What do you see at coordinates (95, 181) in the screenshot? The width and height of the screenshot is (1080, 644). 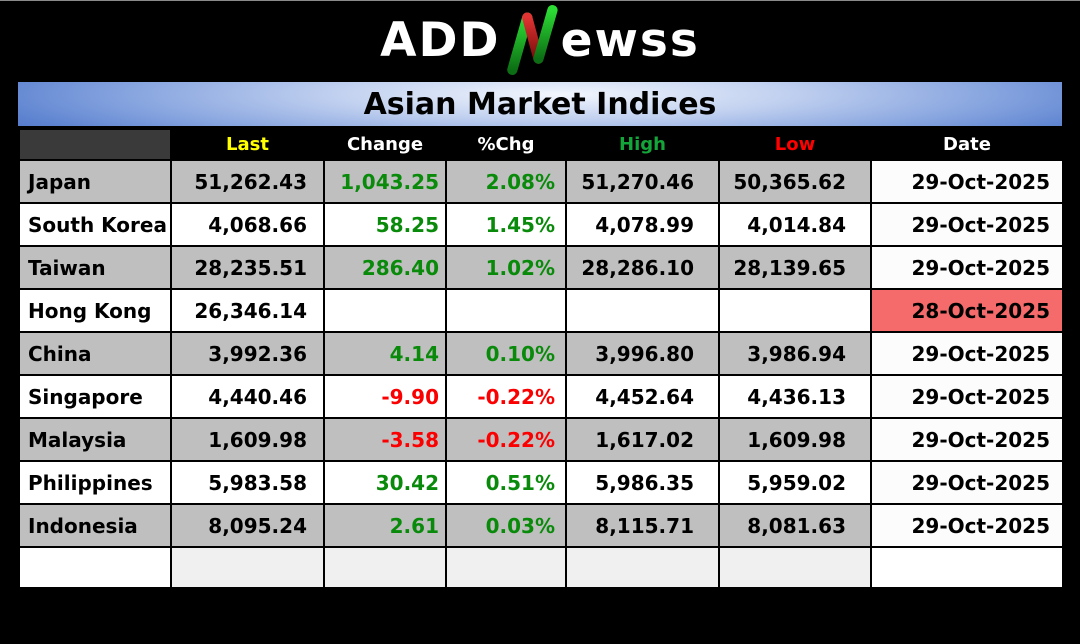 I see `index-name-cell: Japan` at bounding box center [95, 181].